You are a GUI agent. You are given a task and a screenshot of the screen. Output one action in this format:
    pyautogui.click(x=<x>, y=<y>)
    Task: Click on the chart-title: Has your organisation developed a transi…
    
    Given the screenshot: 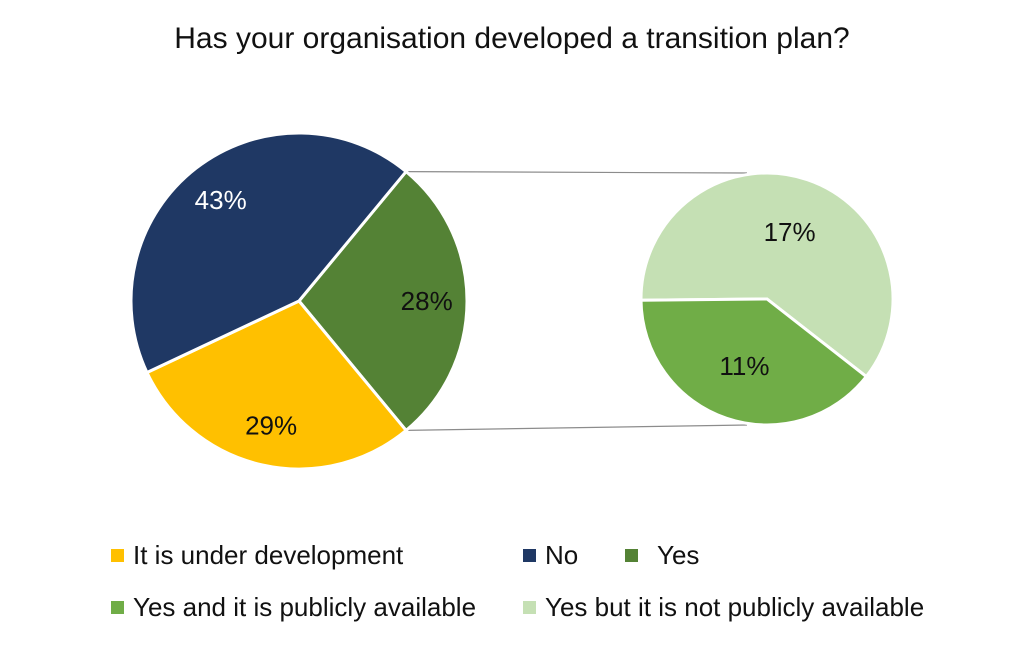 What is the action you would take?
    pyautogui.click(x=512, y=38)
    